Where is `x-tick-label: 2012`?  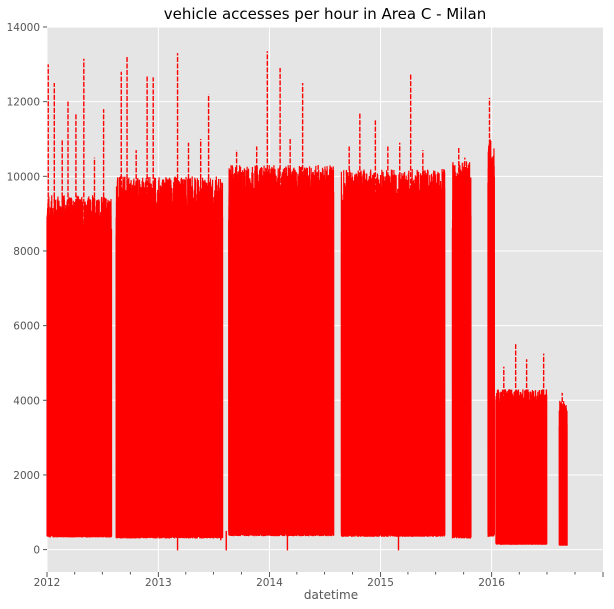 x-tick-label: 2012 is located at coordinates (47, 583).